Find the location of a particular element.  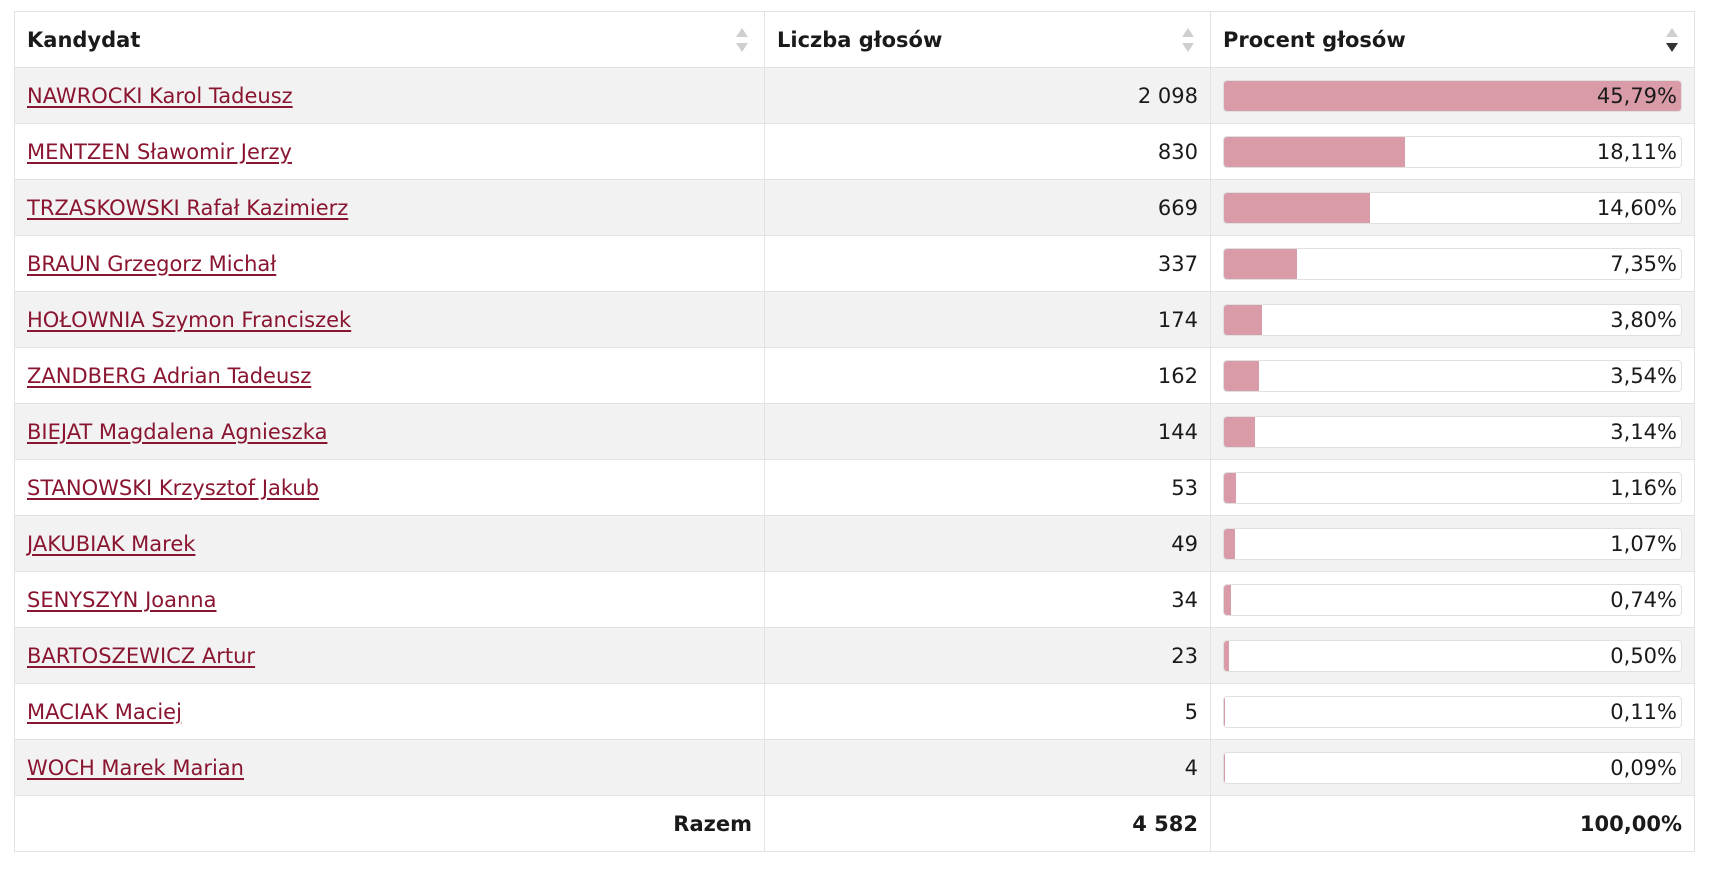

candidate-cell: MENTZEN Sławomir Jerzy is located at coordinates (389, 151).